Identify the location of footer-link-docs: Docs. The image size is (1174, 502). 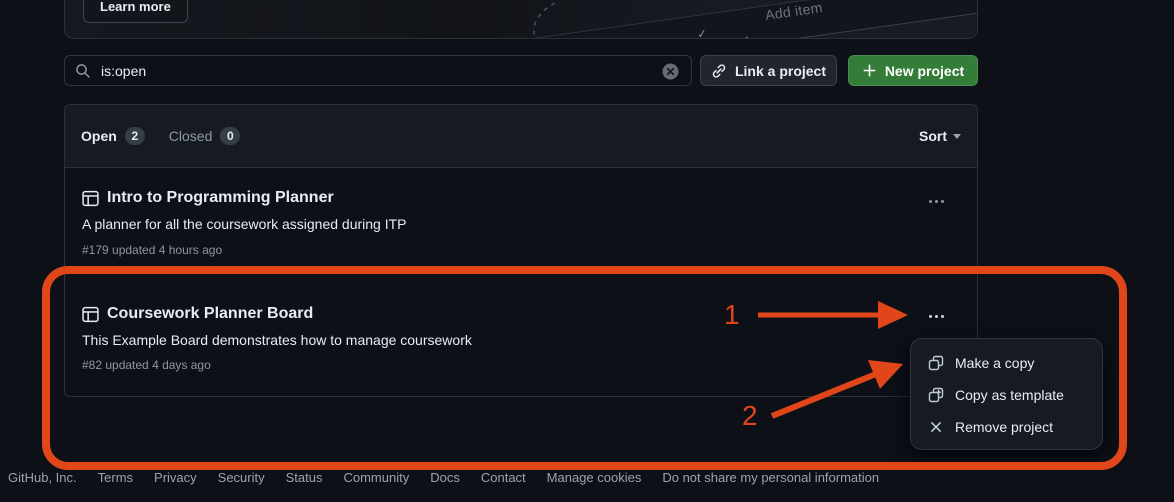
(445, 477).